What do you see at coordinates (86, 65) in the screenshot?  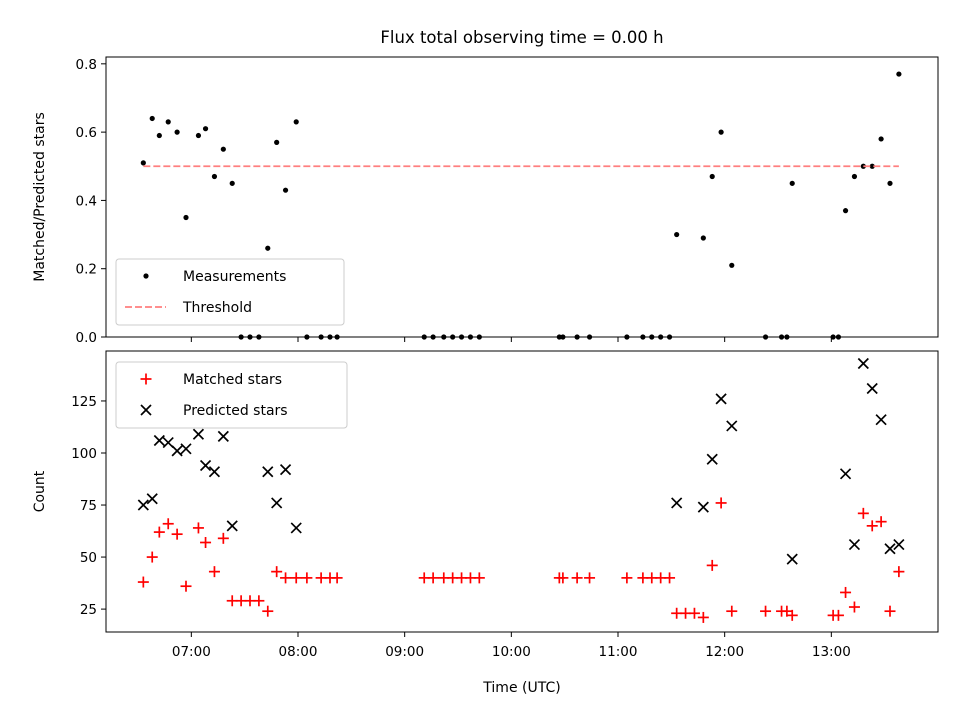 I see `y-tick-label: 0.8` at bounding box center [86, 65].